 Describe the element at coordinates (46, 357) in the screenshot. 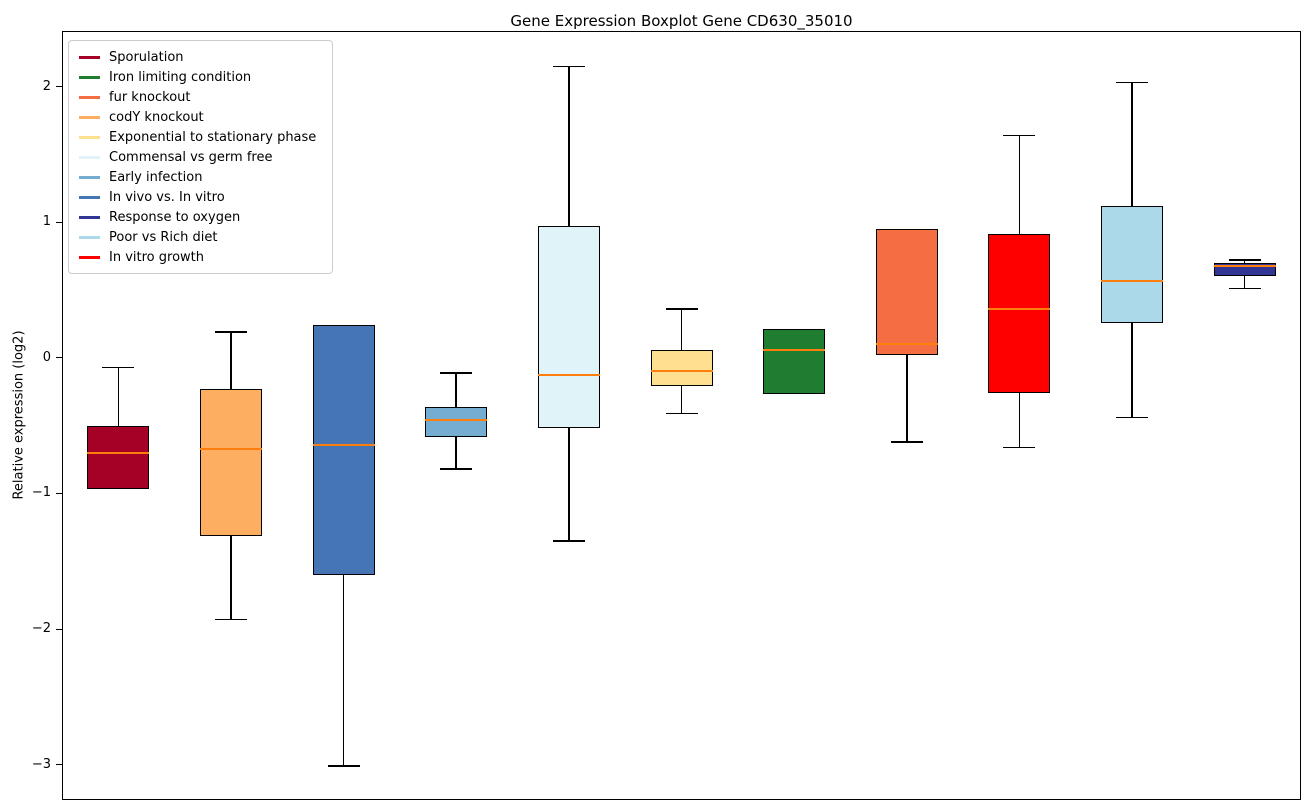

I see `y-tick-label: 0` at that location.